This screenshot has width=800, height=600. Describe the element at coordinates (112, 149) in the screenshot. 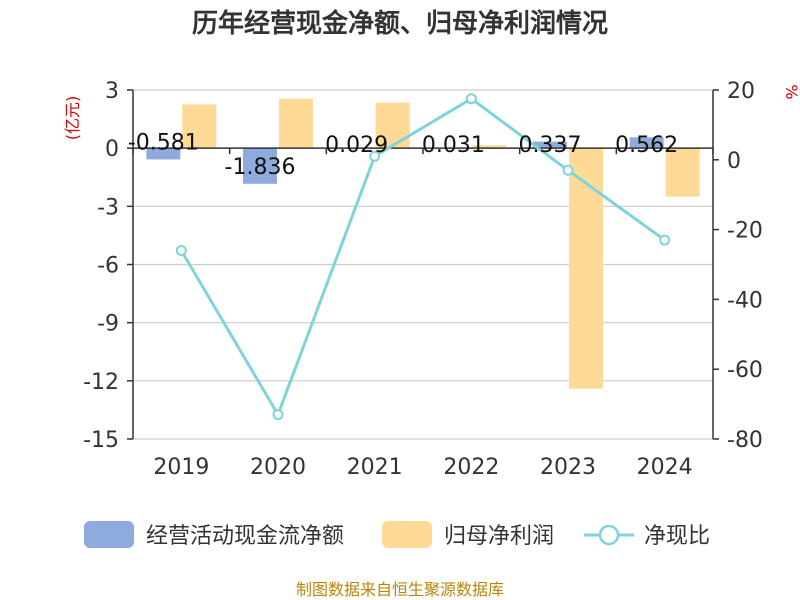

I see `left-tick-label: 0` at that location.